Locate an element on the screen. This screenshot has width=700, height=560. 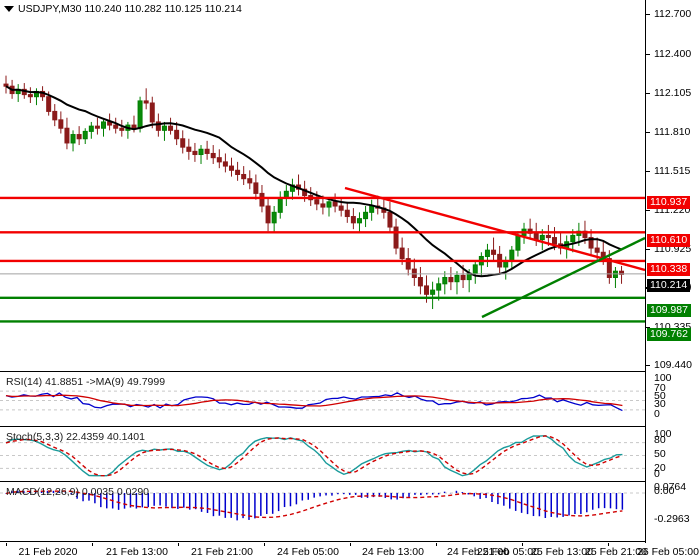
time-tick-label: 24 Feb 21:00 is located at coordinates (478, 552).